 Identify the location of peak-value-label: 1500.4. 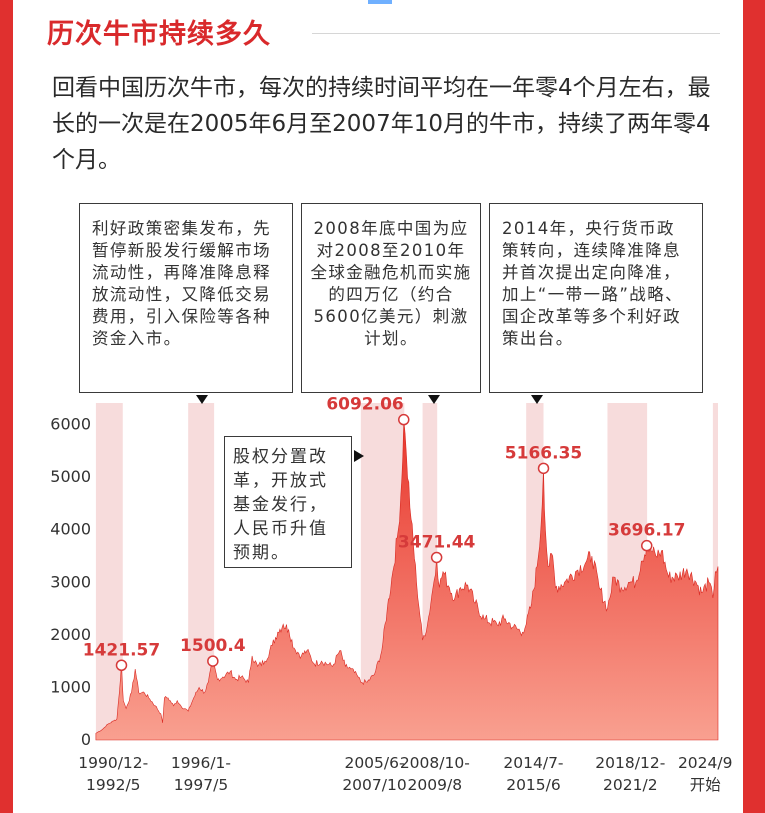
(213, 646).